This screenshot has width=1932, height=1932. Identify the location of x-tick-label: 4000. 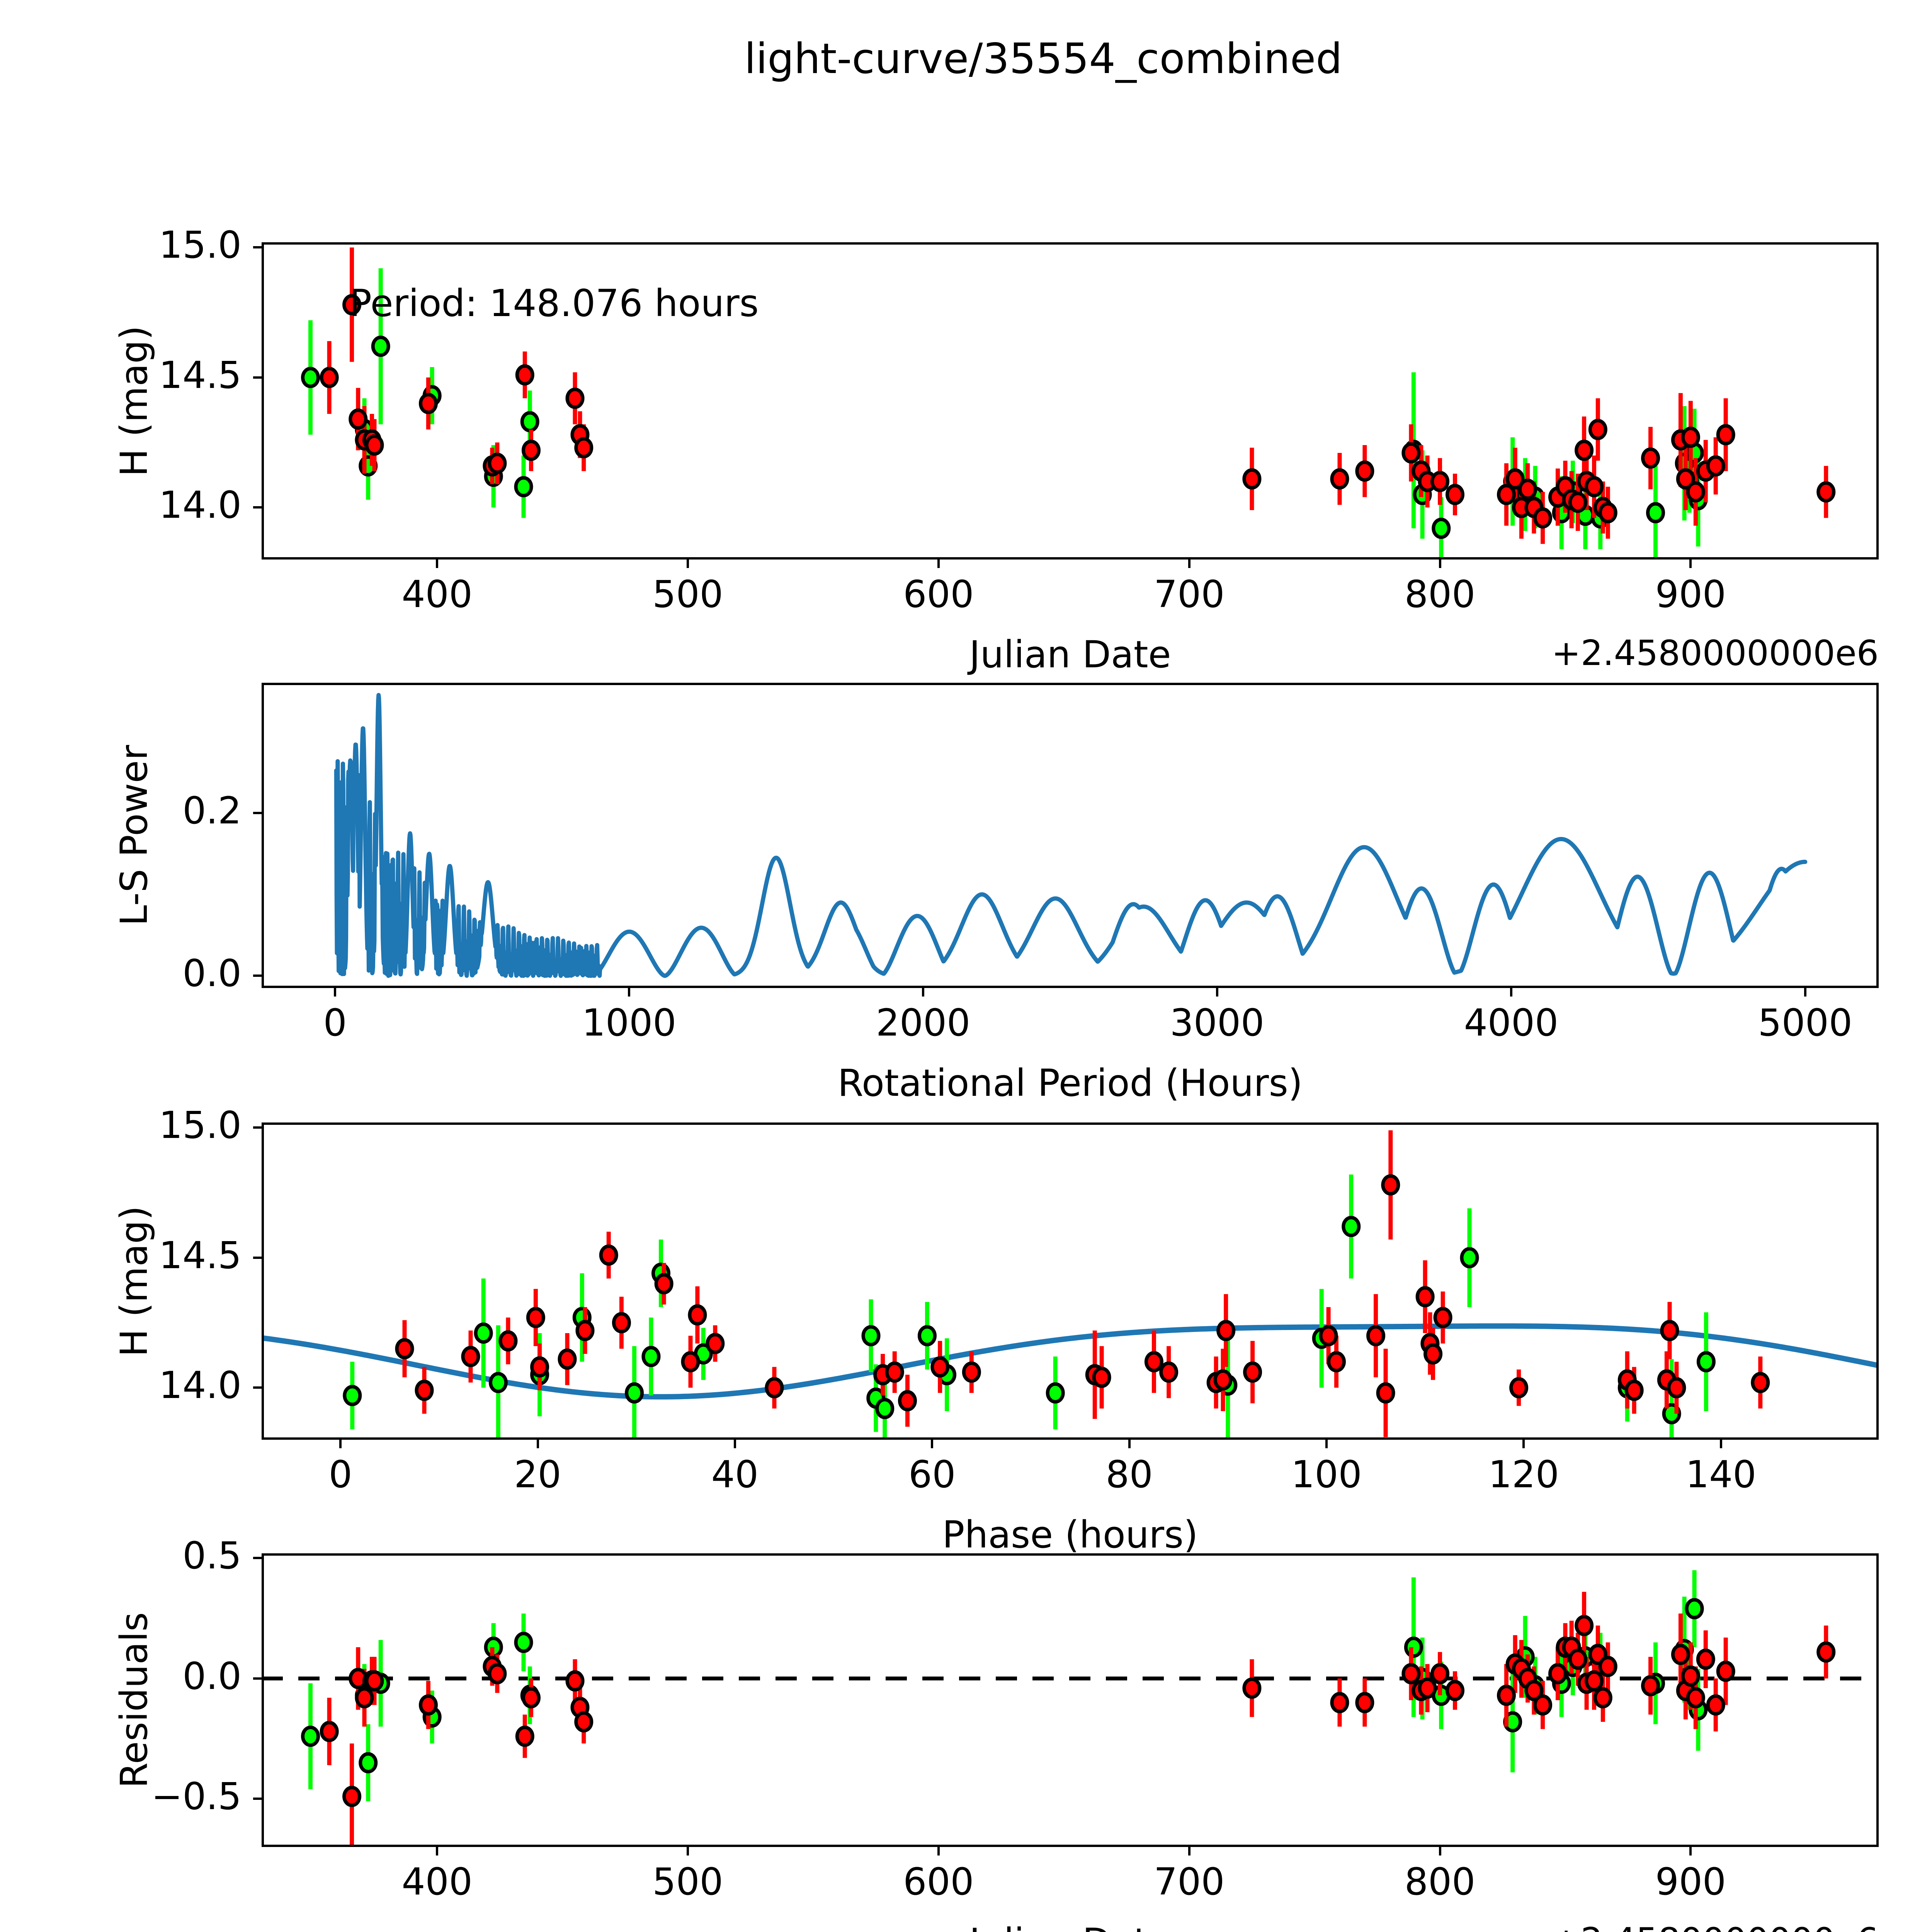
(1511, 1022).